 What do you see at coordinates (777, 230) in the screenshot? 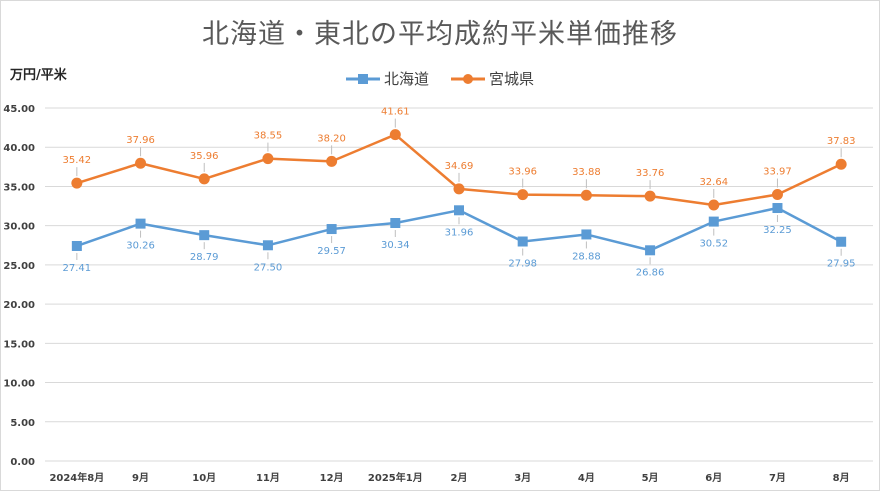
I see `data-label: 32.25` at bounding box center [777, 230].